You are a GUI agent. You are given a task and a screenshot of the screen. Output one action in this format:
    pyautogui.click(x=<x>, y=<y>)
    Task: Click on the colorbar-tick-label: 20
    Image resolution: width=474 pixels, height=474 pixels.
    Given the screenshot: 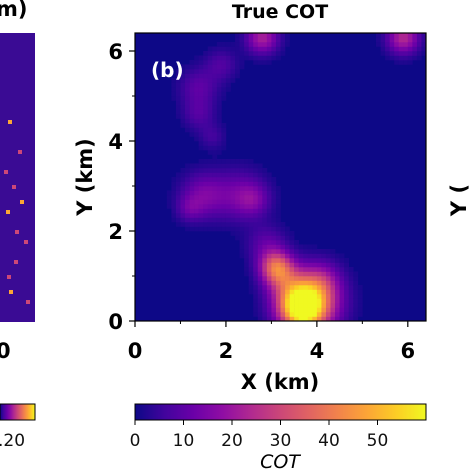 What is the action you would take?
    pyautogui.click(x=232, y=441)
    